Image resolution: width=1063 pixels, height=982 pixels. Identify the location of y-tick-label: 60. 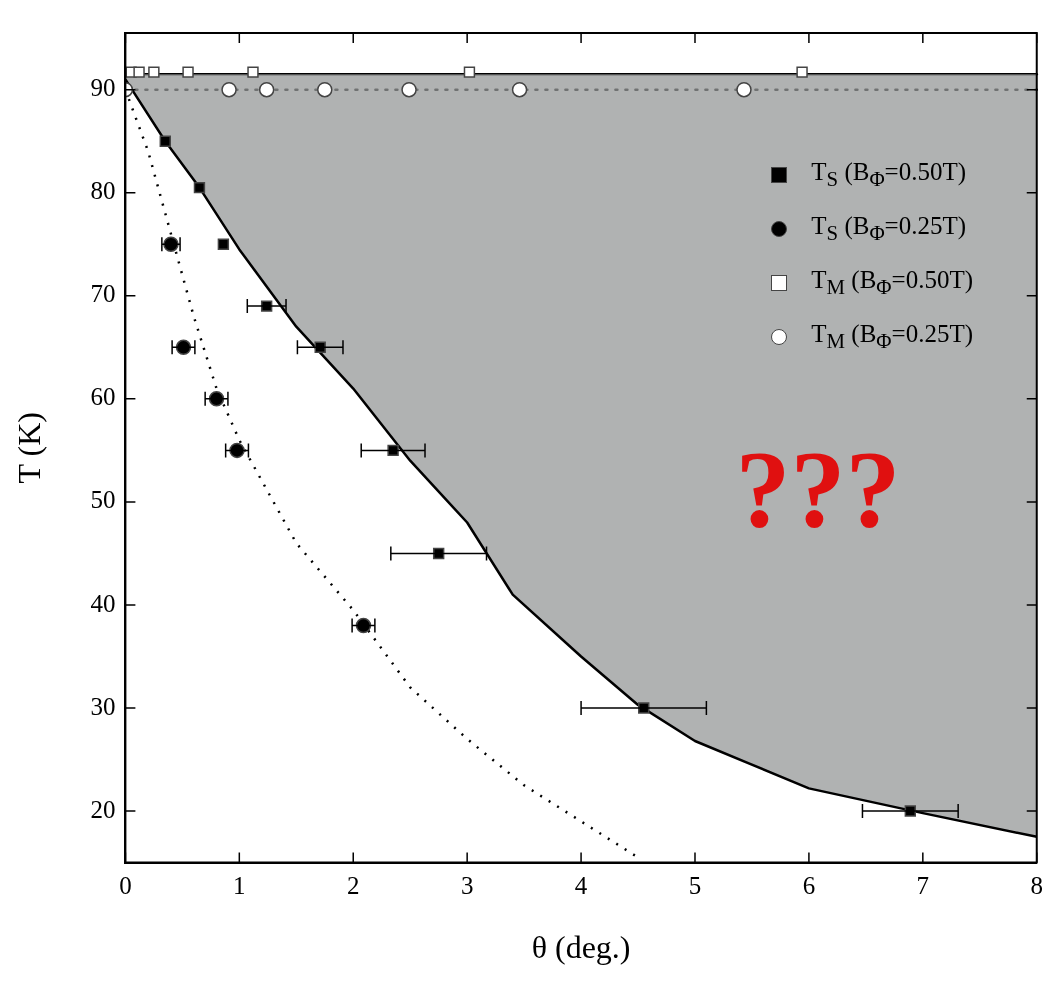
(103, 397).